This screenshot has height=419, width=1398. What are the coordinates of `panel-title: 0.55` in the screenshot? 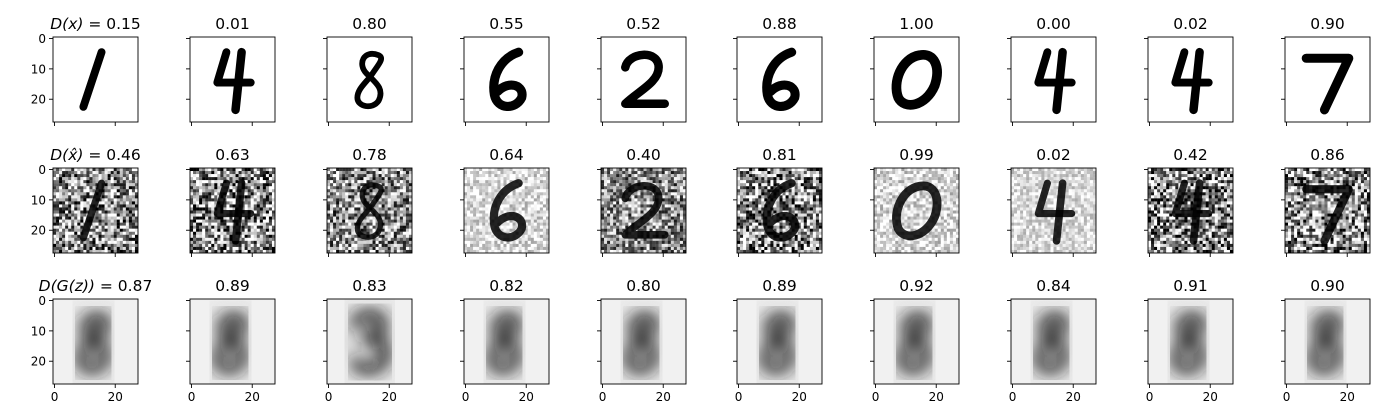 It's located at (506, 24).